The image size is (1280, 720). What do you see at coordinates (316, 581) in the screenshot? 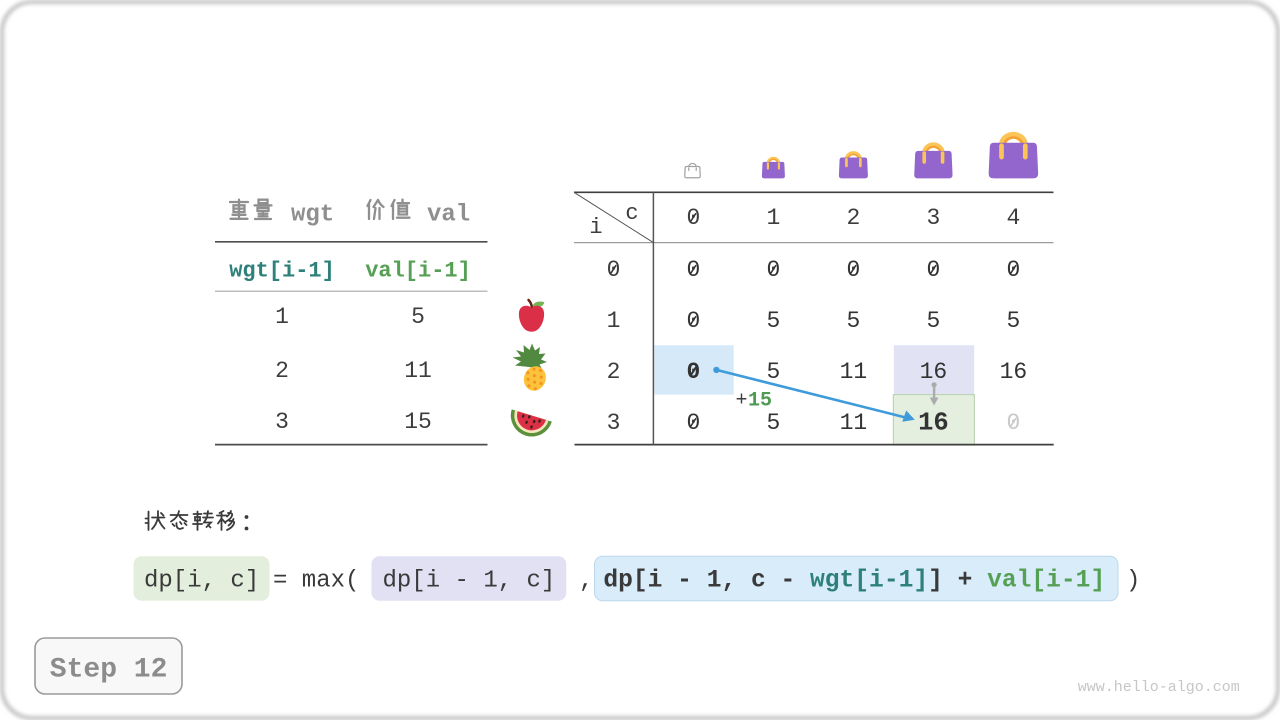
I see `svg-text: = max(` at bounding box center [316, 581].